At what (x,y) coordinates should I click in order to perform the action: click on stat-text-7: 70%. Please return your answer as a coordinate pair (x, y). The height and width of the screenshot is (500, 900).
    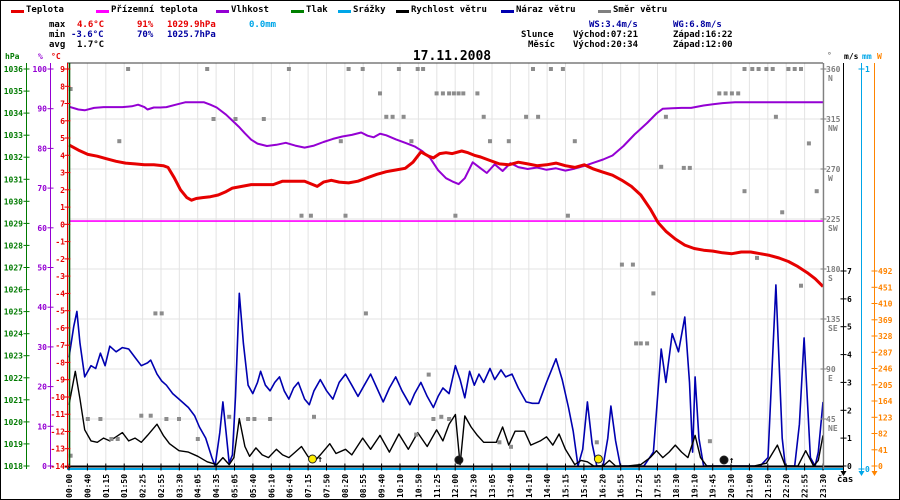
    Looking at the image, I should click on (145, 35).